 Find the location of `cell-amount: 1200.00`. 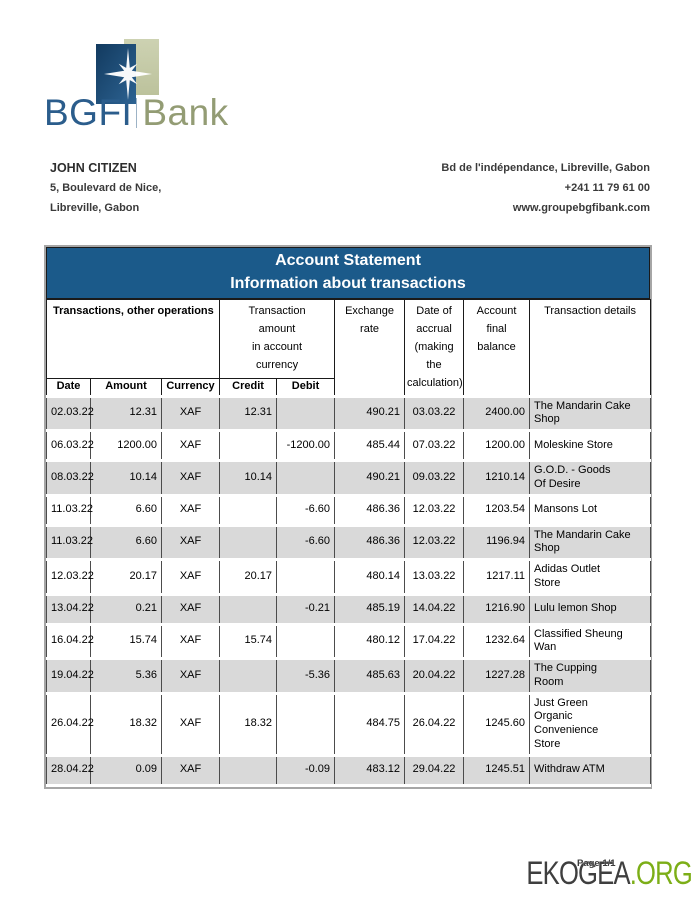

cell-amount: 1200.00 is located at coordinates (126, 445).